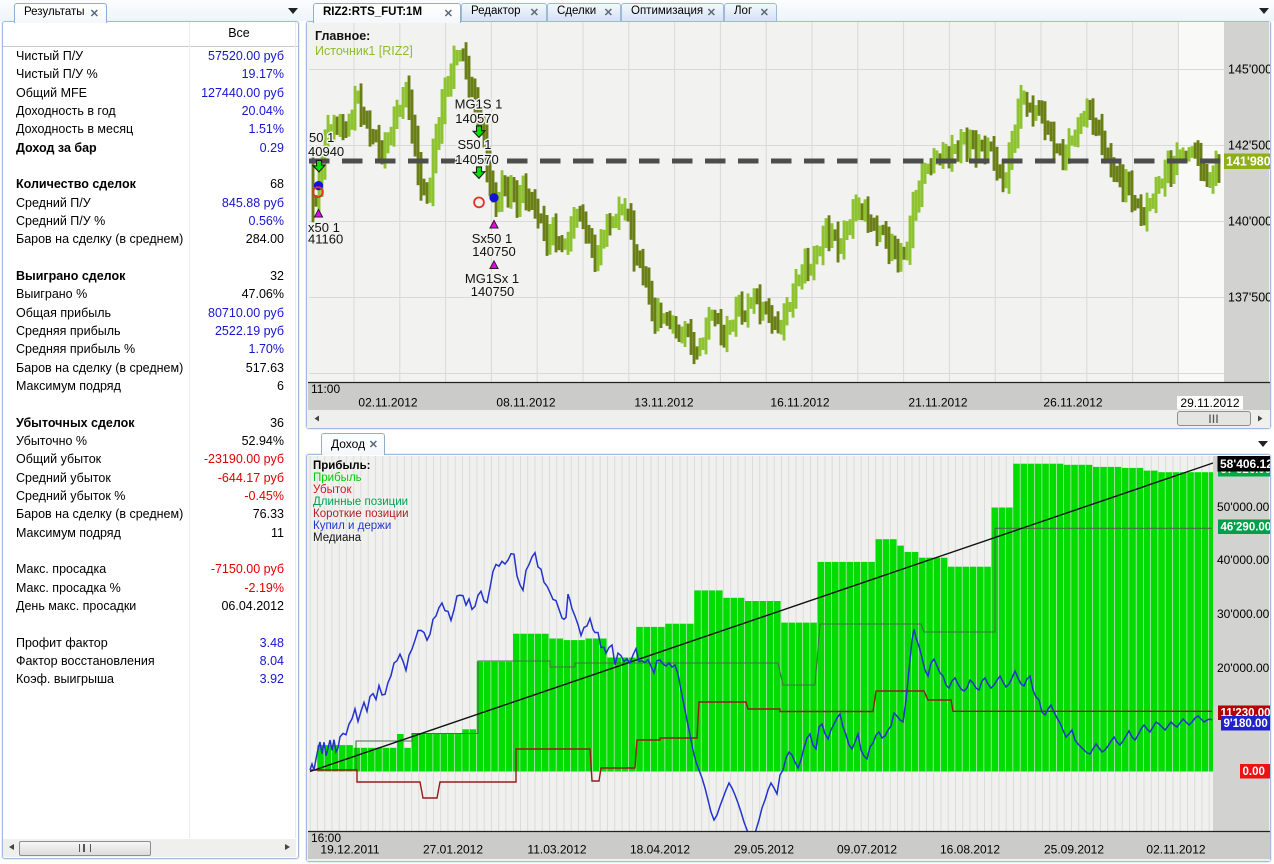  What do you see at coordinates (324, 227) in the screenshot?
I see `svg-text: х50 1` at bounding box center [324, 227].